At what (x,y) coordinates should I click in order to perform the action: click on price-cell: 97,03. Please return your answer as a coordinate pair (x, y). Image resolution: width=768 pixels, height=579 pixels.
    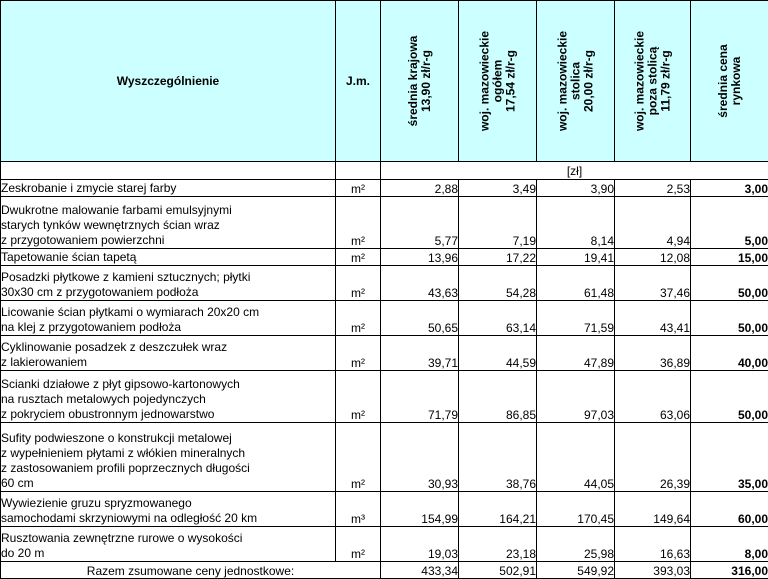
    Looking at the image, I should click on (576, 397).